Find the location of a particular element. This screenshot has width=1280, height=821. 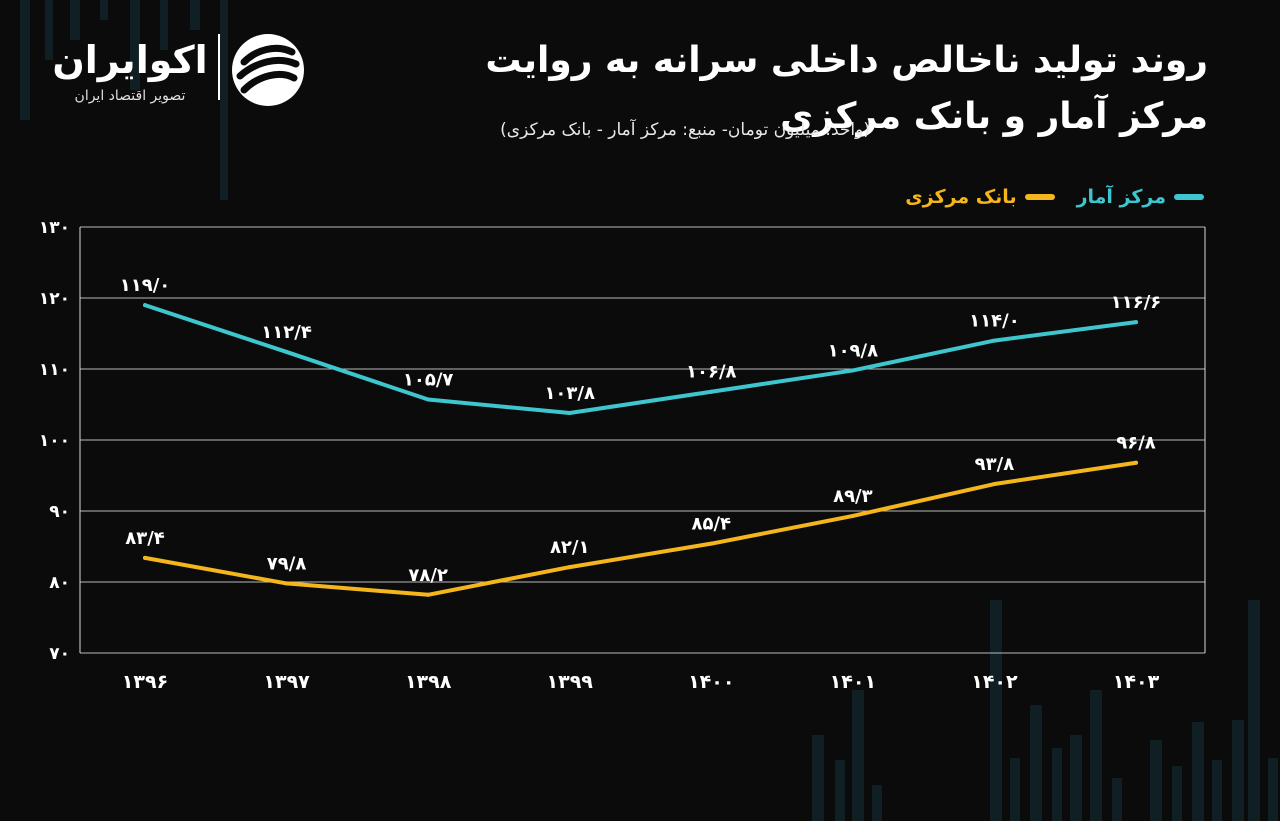

series-line-bank is located at coordinates (640, 528).